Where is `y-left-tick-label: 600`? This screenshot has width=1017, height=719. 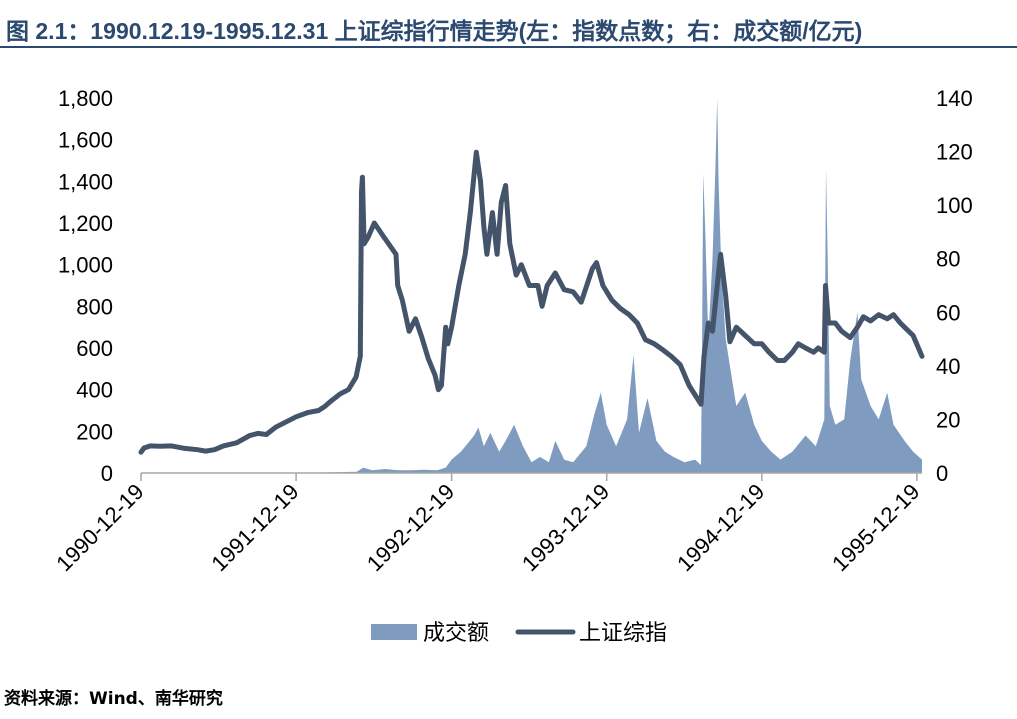
y-left-tick-label: 600 is located at coordinates (94, 348).